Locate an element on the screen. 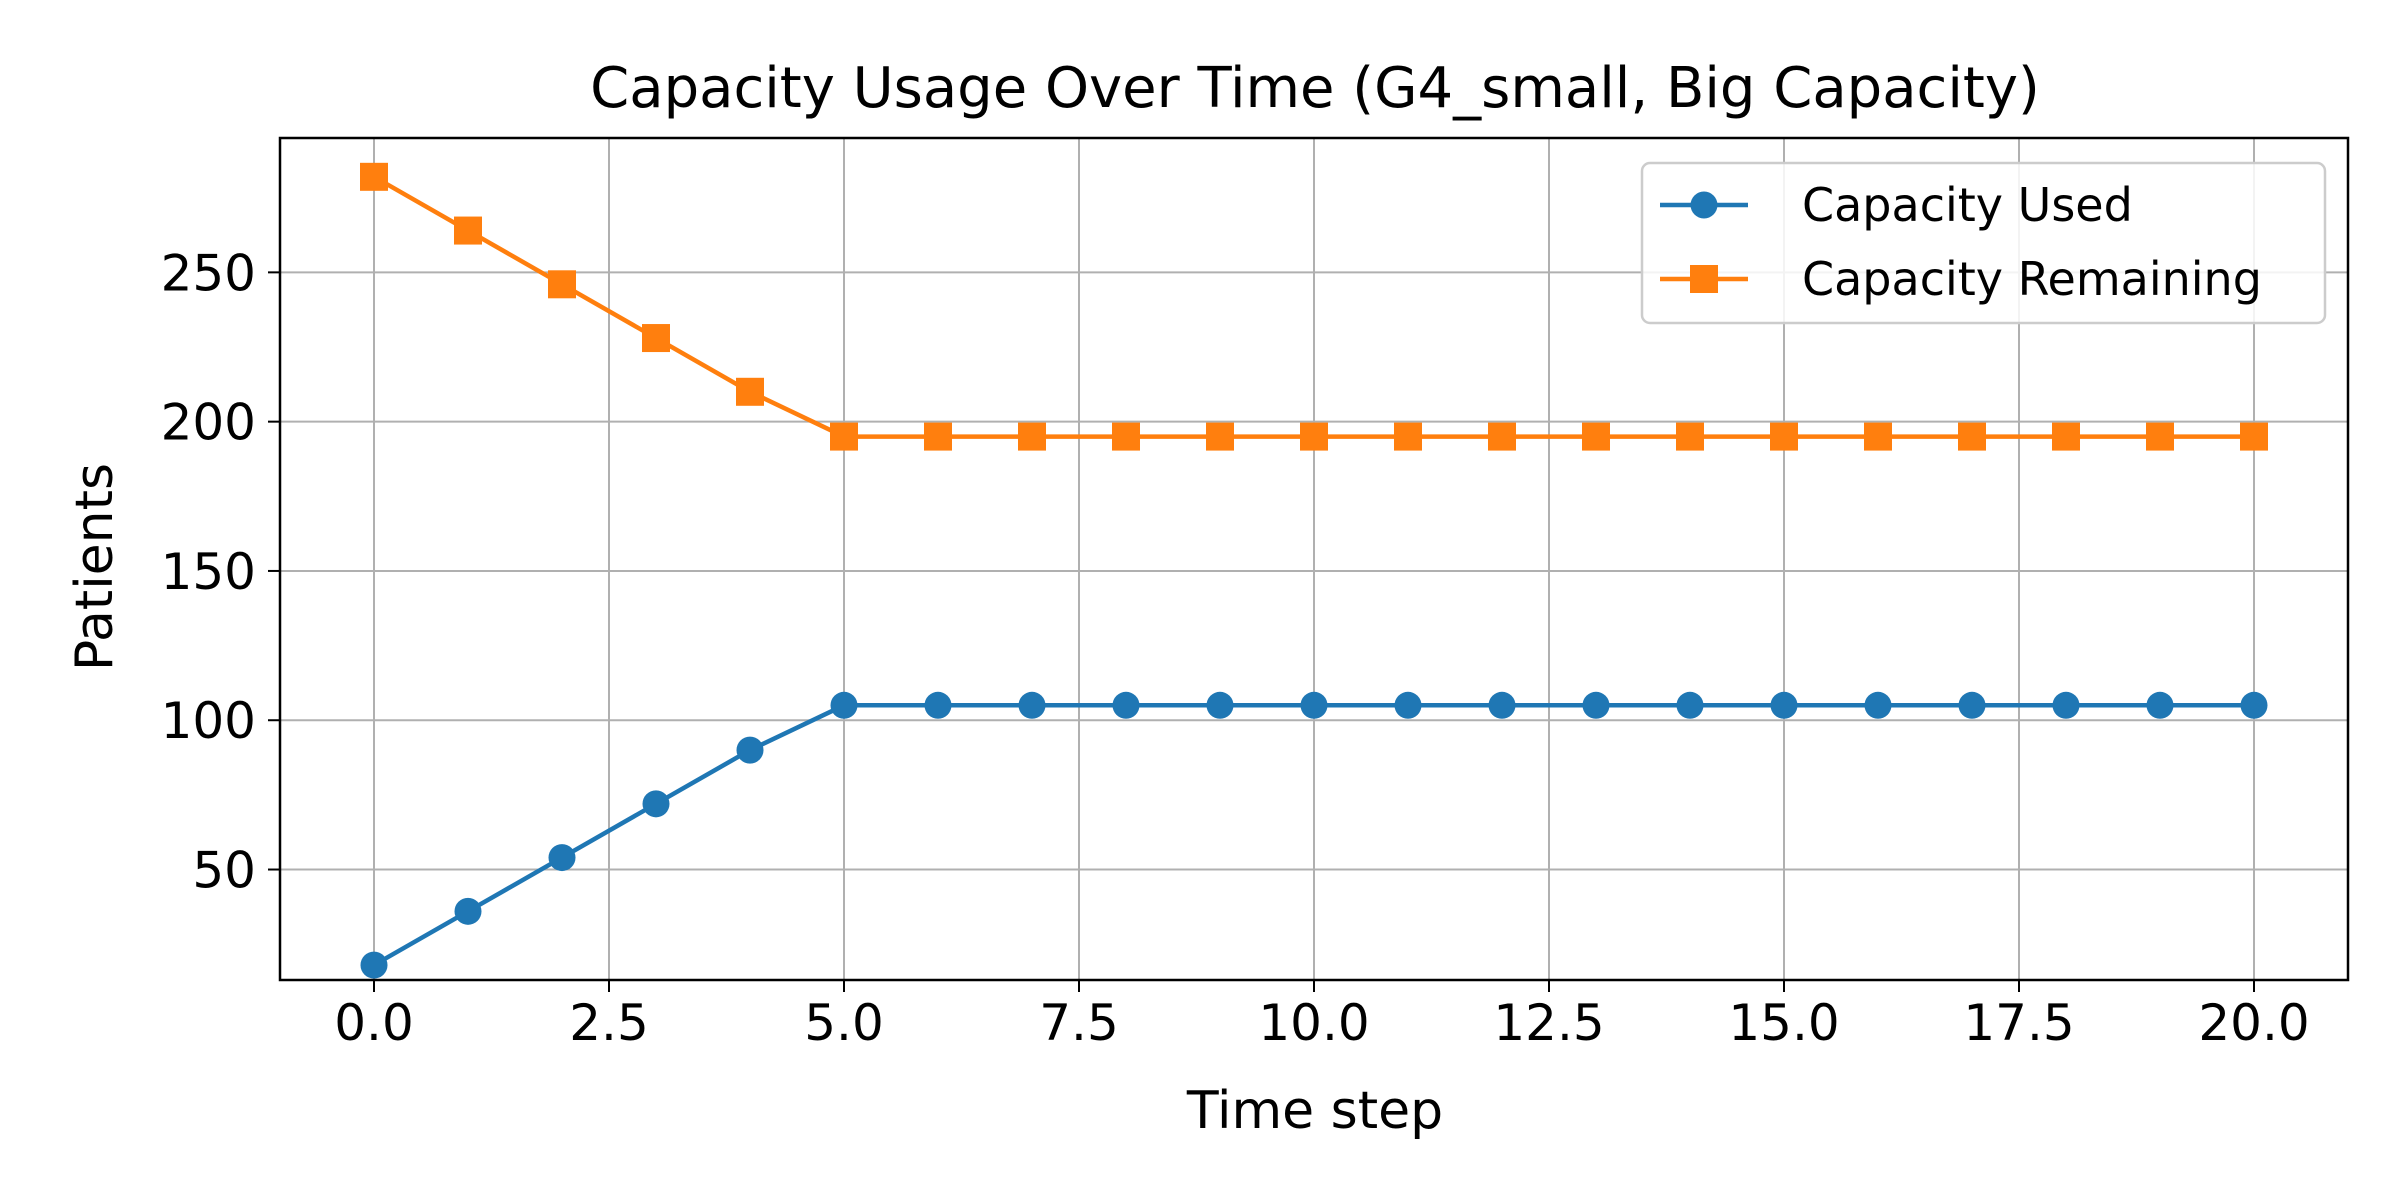 The height and width of the screenshot is (1200, 2400). legend-item: Capacity Remaining is located at coordinates (1961, 279).